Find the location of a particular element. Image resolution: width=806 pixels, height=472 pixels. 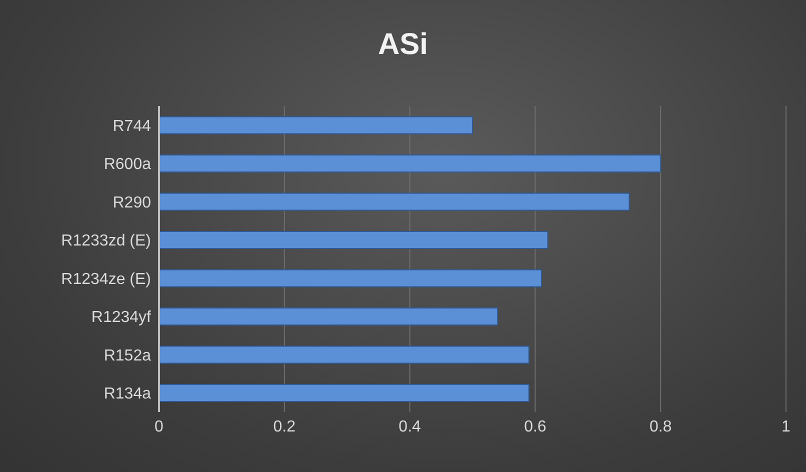

x-tick-label: 0 is located at coordinates (159, 427).